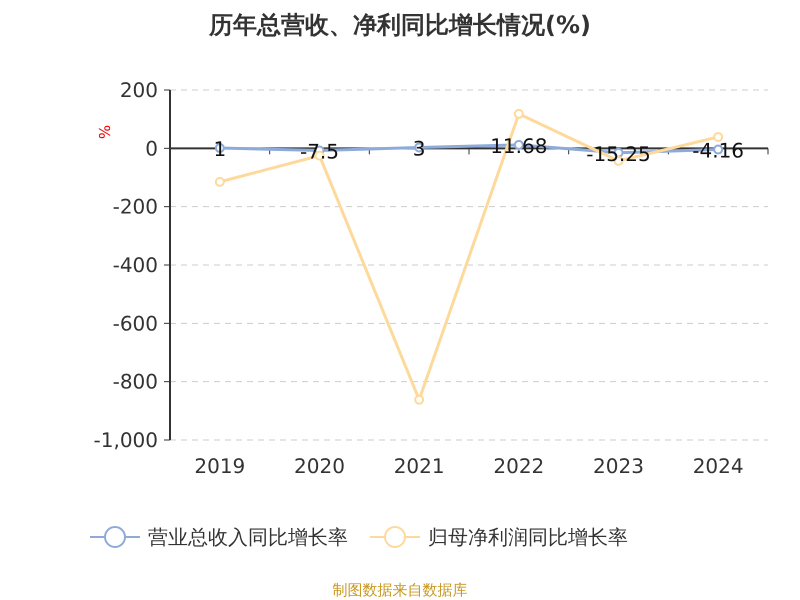  Describe the element at coordinates (219, 149) in the screenshot. I see `data-label: 1` at that location.